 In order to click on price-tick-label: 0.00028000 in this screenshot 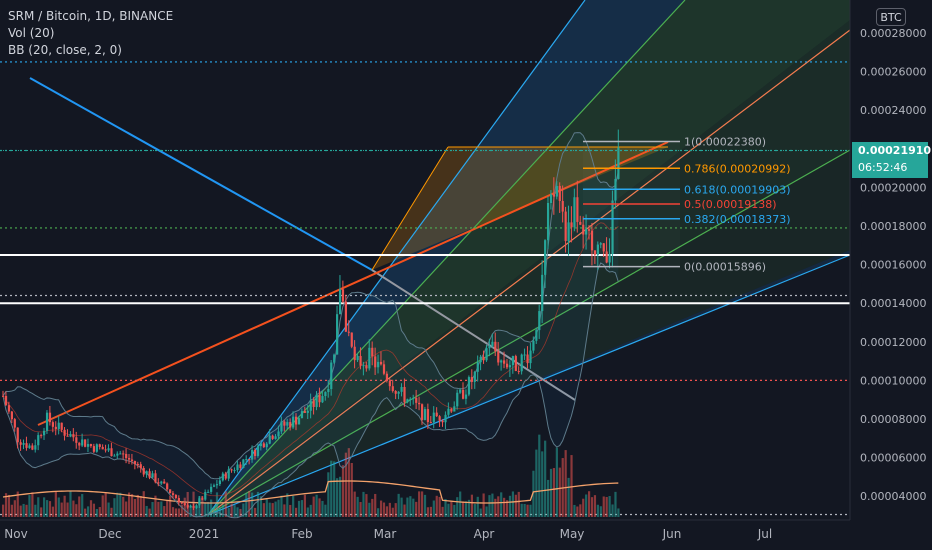, I will do `click(893, 33)`.